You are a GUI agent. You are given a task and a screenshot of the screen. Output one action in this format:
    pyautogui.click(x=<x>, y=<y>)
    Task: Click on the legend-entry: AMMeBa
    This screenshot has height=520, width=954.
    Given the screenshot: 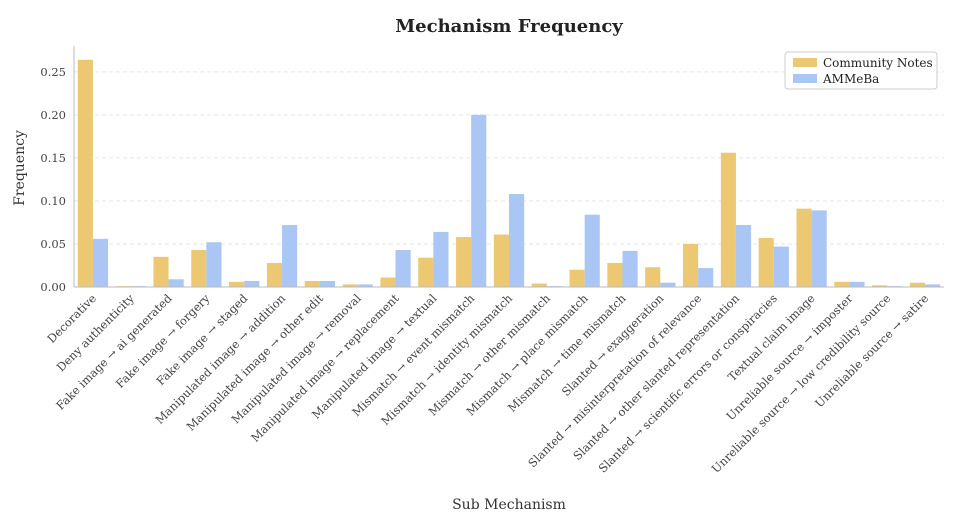 What is the action you would take?
    pyautogui.click(x=850, y=79)
    